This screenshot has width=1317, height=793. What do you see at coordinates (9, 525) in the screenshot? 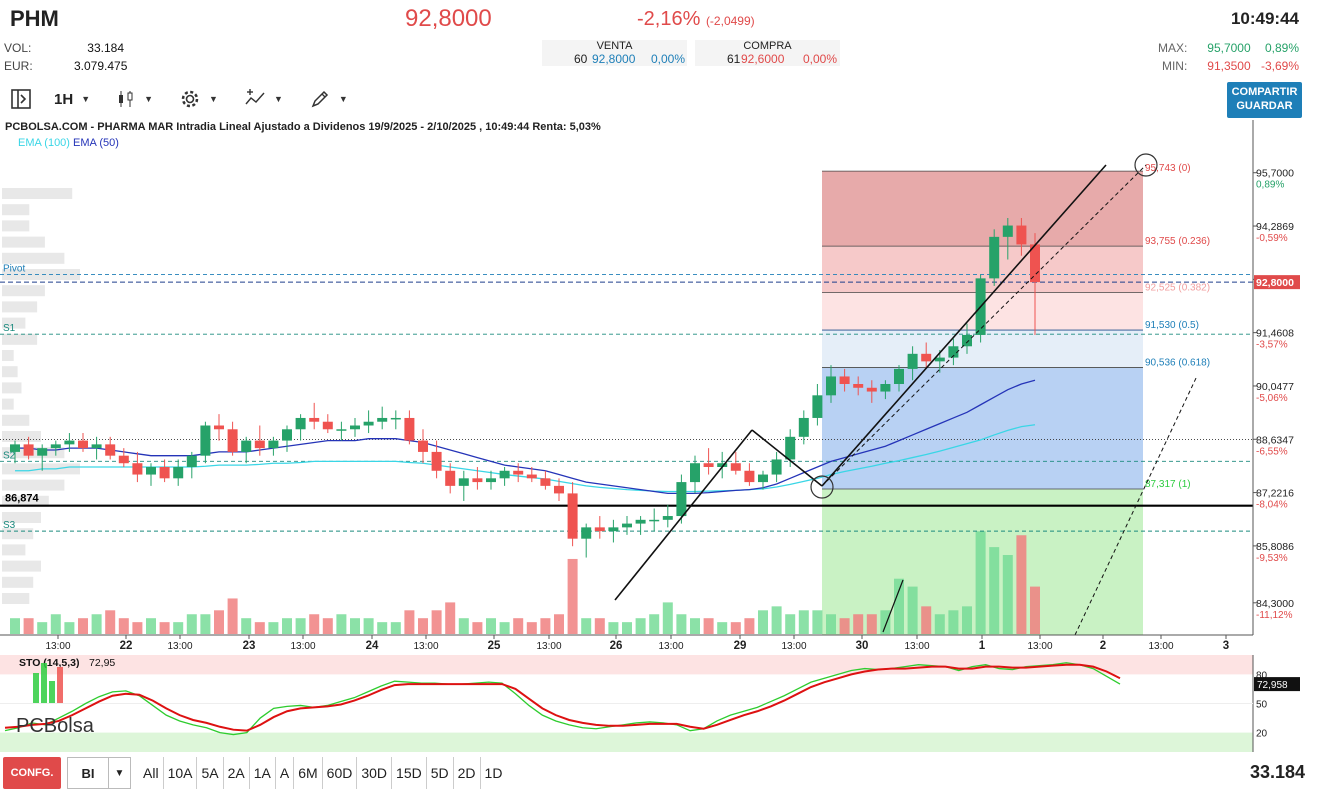
I see `pivot-label: S3` at bounding box center [9, 525].